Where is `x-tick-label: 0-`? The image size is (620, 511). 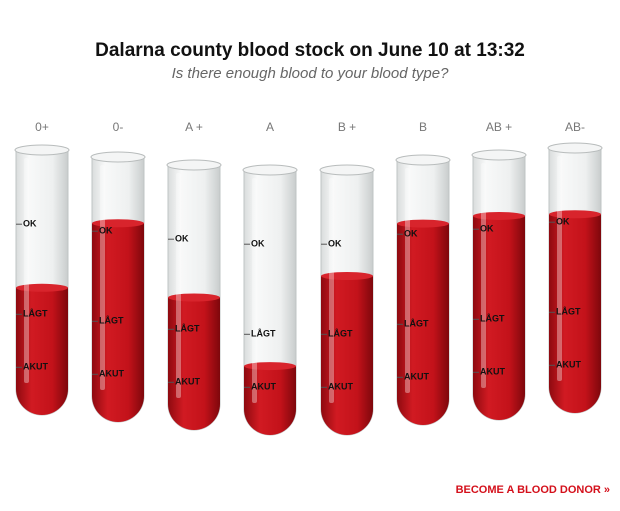
x-tick-label: 0- is located at coordinates (118, 127).